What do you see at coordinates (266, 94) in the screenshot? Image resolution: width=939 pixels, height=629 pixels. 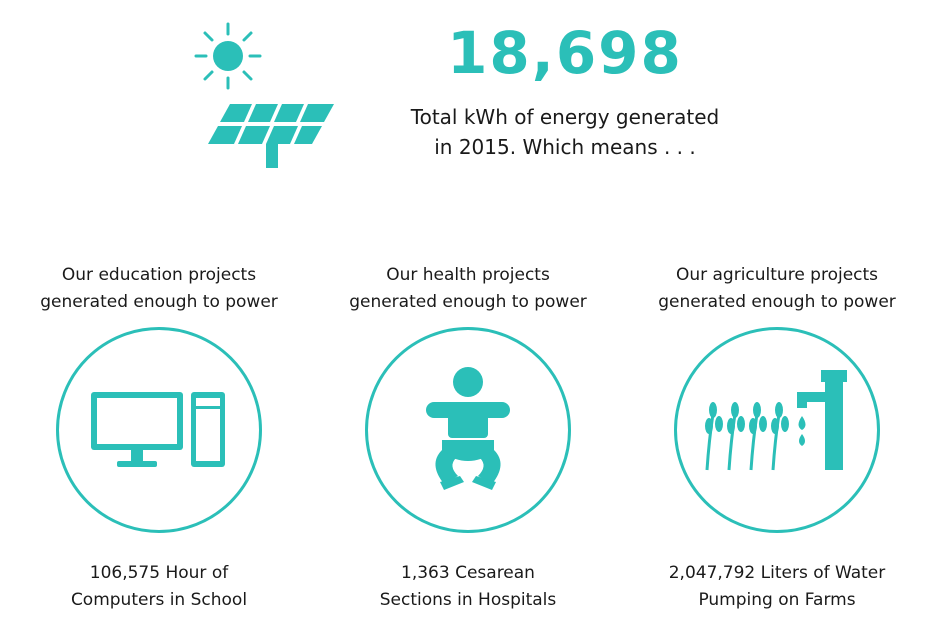 I see `sun-solar-panel-icon` at bounding box center [266, 94].